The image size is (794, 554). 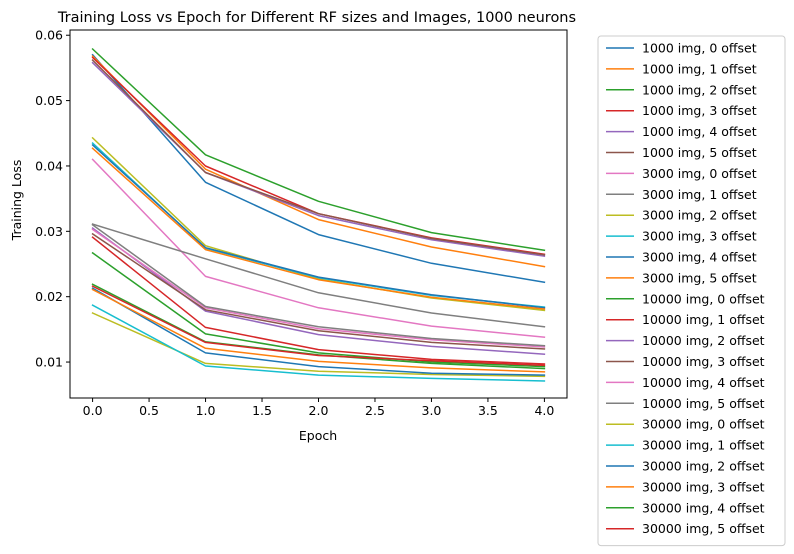 What do you see at coordinates (49, 35) in the screenshot?
I see `y-tick-label: 0.06` at bounding box center [49, 35].